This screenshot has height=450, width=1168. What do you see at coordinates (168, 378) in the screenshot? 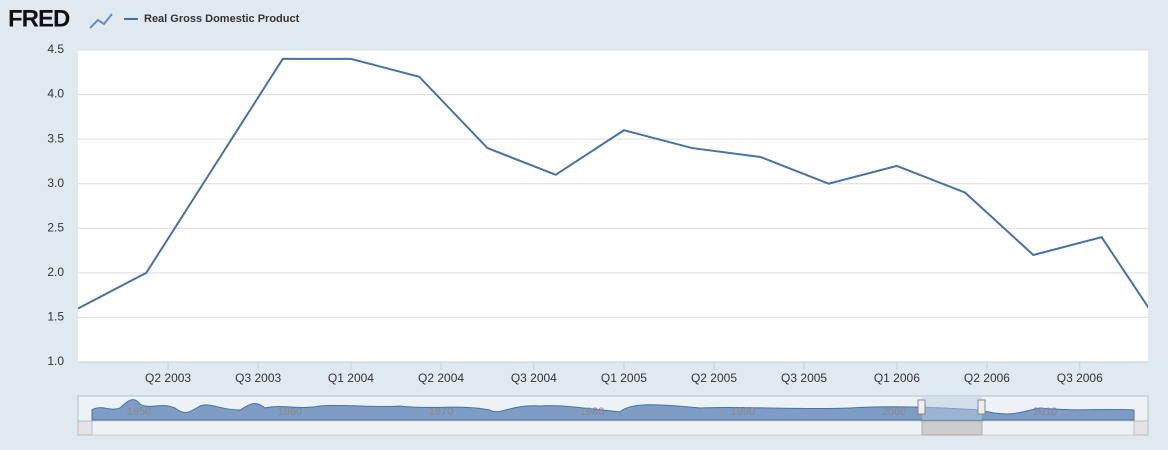
I see `x-tick-label: Q2 2003` at bounding box center [168, 378].